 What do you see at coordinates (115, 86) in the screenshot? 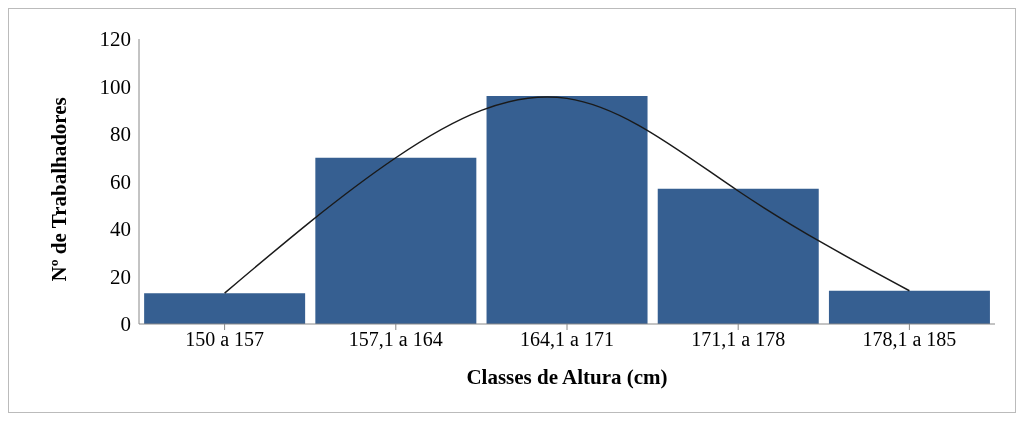
I see `y-tick-label: 100` at bounding box center [115, 86].